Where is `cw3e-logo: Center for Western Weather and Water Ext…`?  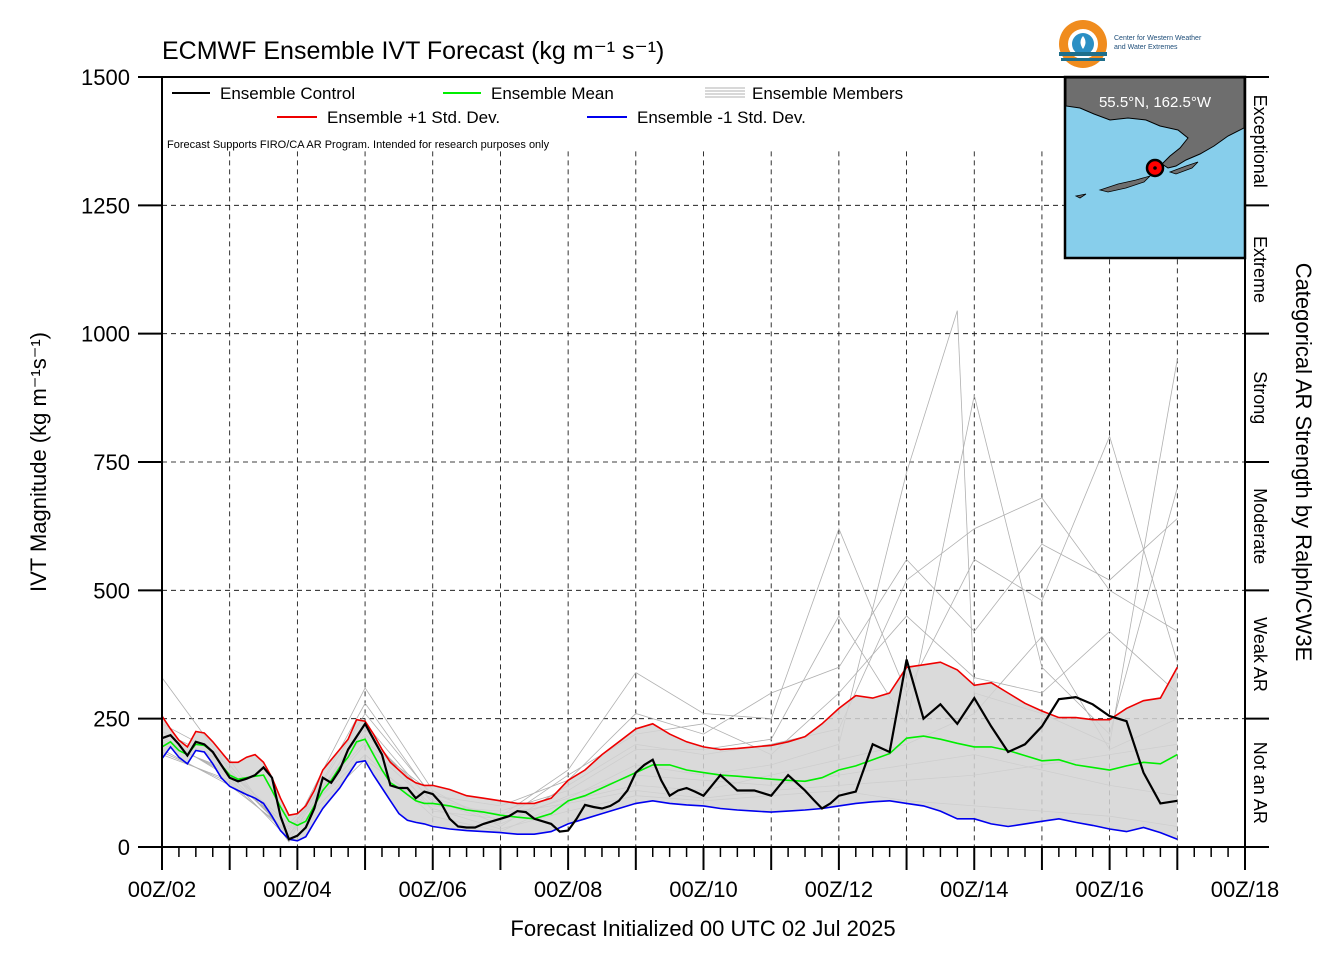
cw3e-logo: Center for Western Weather and Water Ext… is located at coordinates (1130, 44).